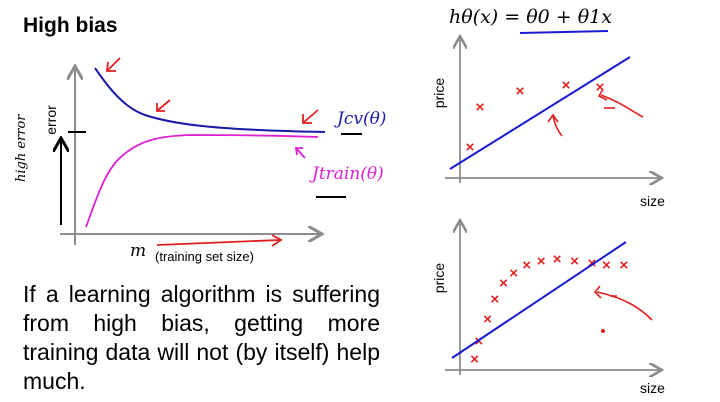 The image size is (720, 402). What do you see at coordinates (439, 278) in the screenshot?
I see `bottom-y-label: price` at bounding box center [439, 278].